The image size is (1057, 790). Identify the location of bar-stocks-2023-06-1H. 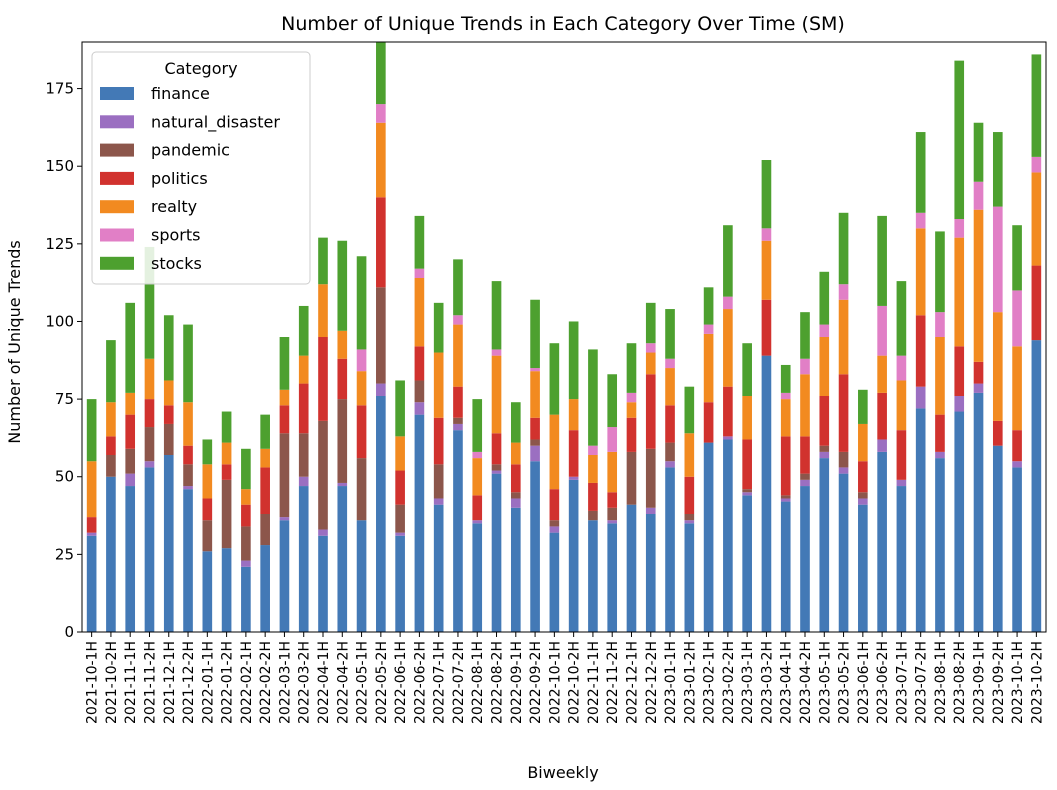
(863, 406).